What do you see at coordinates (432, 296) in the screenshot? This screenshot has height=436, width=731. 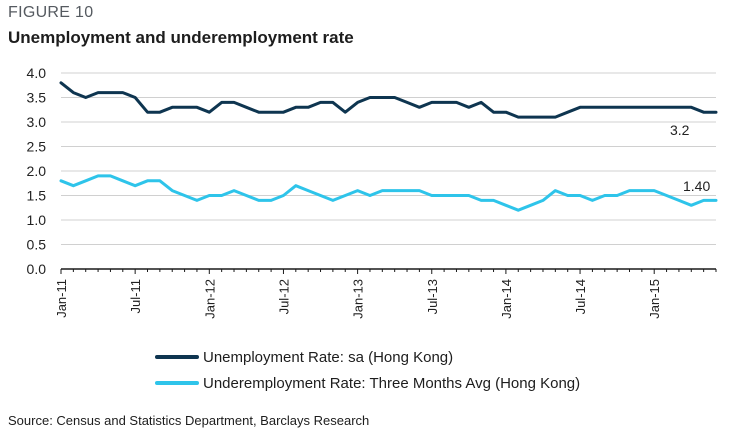 I see `x-tick-label: Jul-13` at bounding box center [432, 296].